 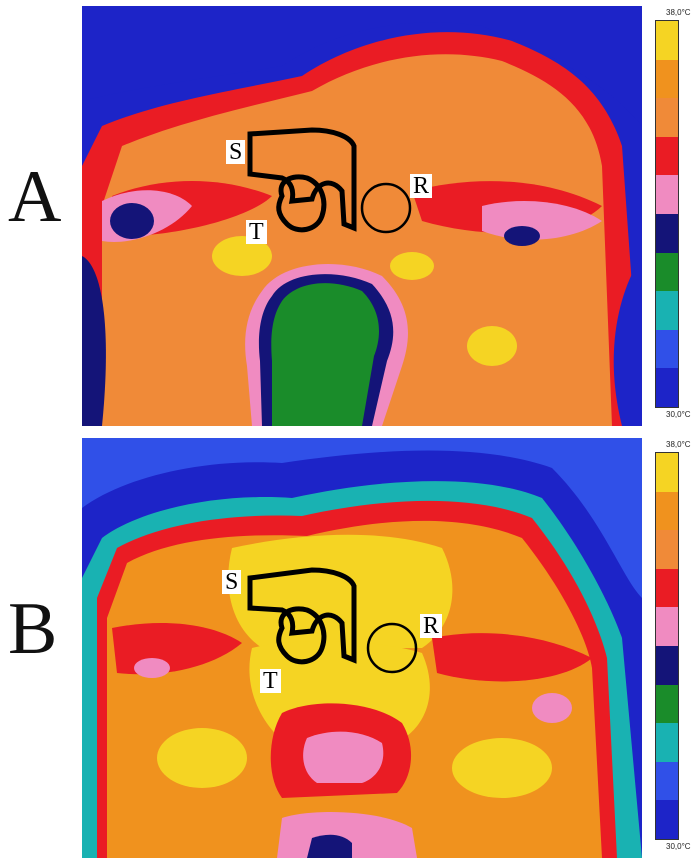 What do you see at coordinates (35, 197) in the screenshot?
I see `panel-letter-a: A` at bounding box center [35, 197].